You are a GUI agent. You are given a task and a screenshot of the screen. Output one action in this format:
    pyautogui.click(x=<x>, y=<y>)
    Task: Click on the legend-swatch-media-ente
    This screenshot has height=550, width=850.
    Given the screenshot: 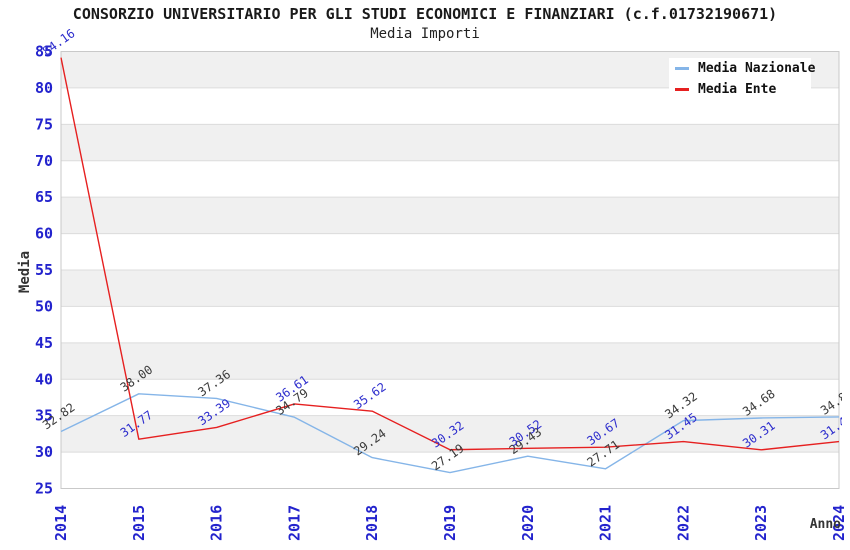 What is the action you would take?
    pyautogui.click(x=682, y=89)
    